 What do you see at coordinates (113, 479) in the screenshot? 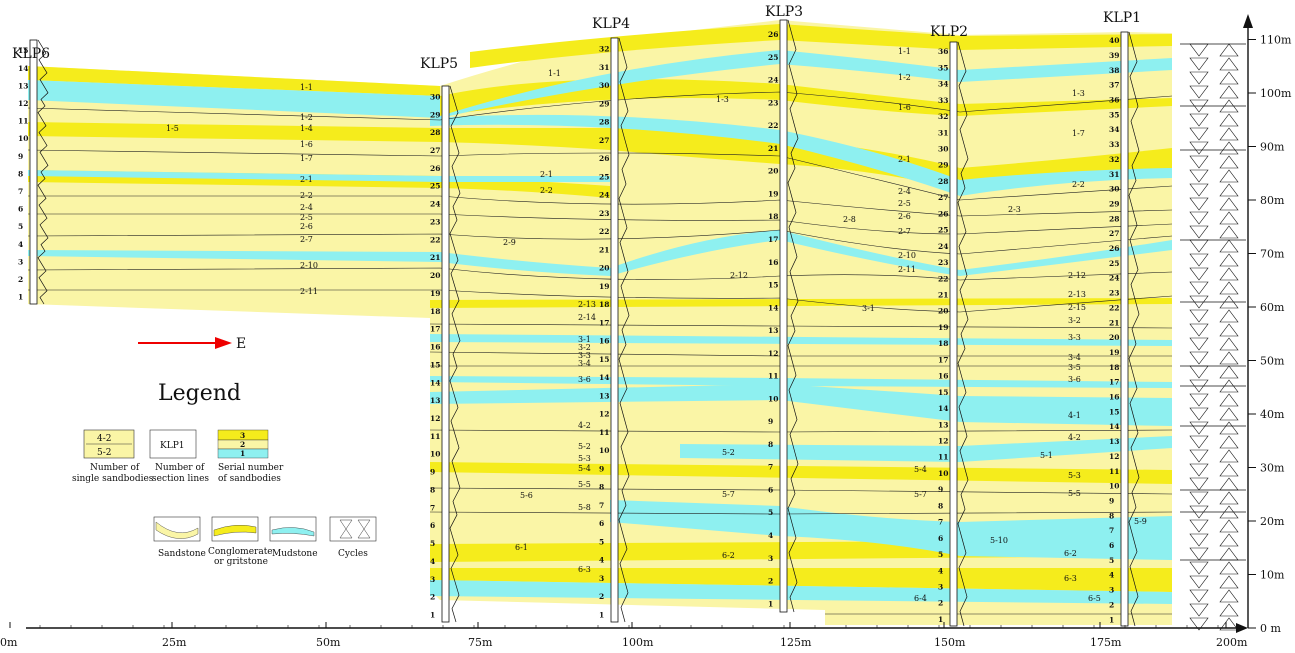
I see `legend-caption: single sandbodies` at bounding box center [113, 479].